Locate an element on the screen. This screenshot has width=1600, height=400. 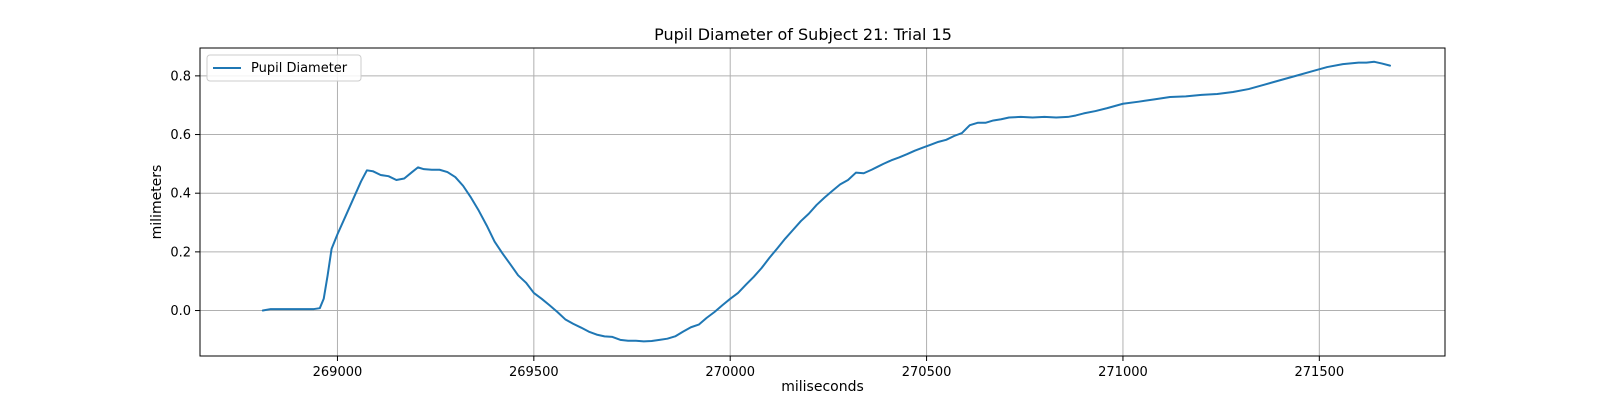
y-tick-label: 0.6 is located at coordinates (180, 135).